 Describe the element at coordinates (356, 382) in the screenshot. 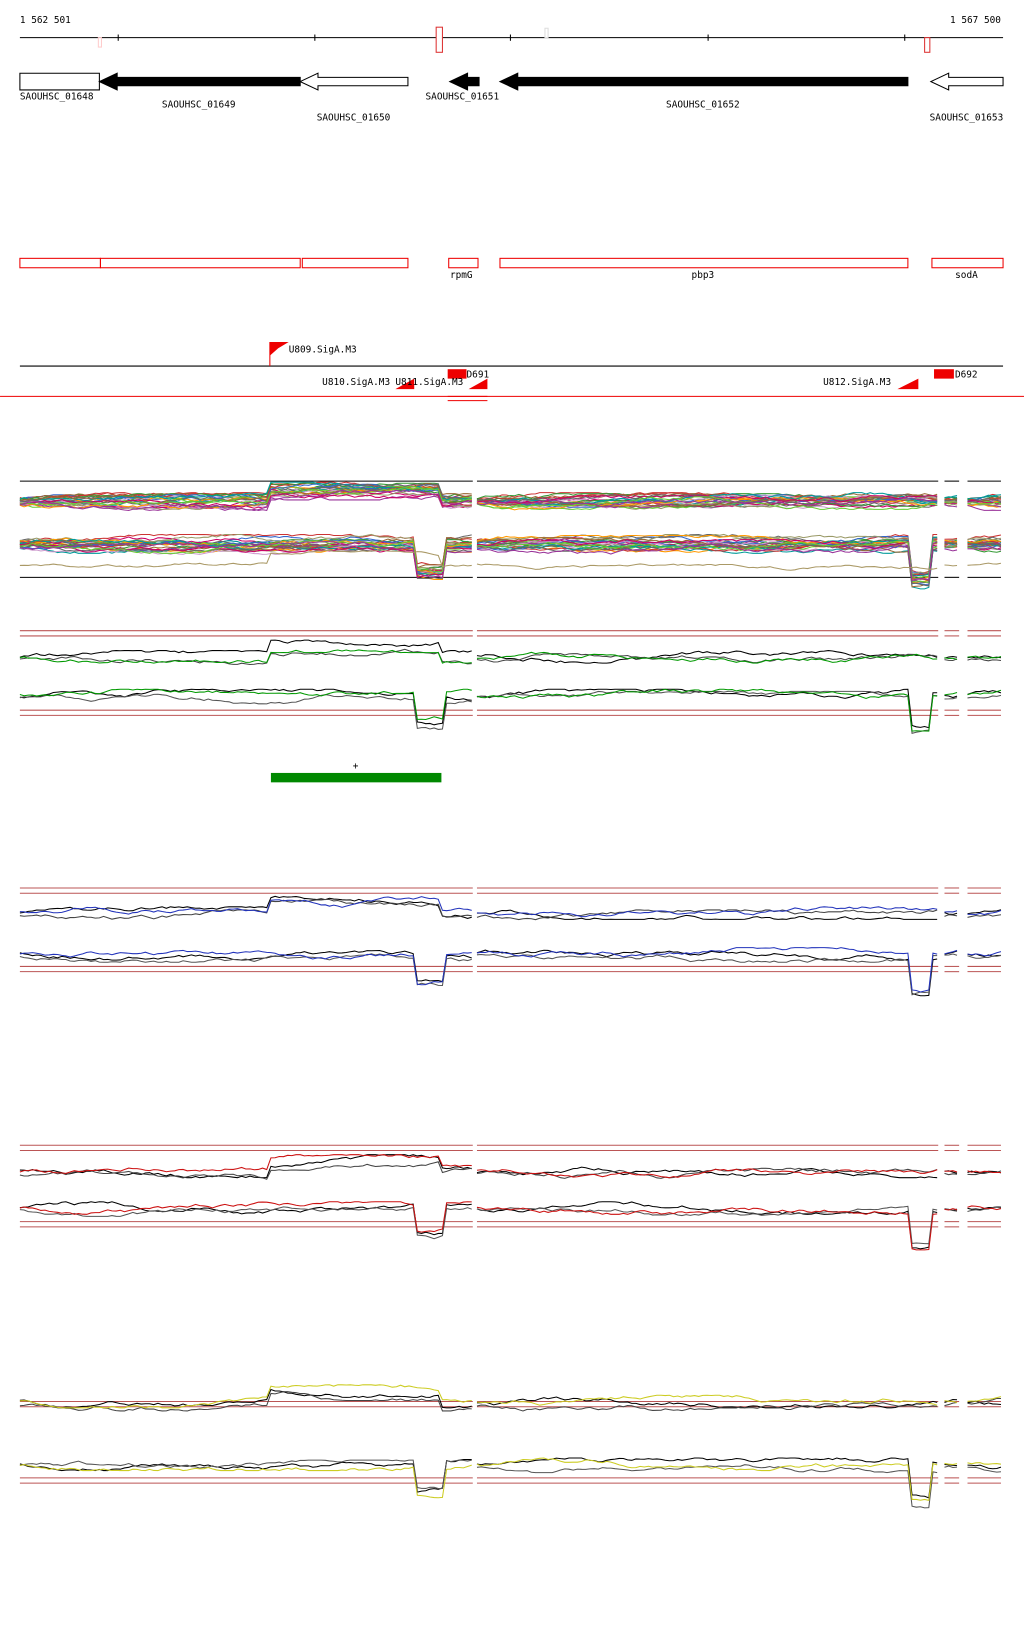

I see `promoter-label: U810.SigA.M3` at that location.